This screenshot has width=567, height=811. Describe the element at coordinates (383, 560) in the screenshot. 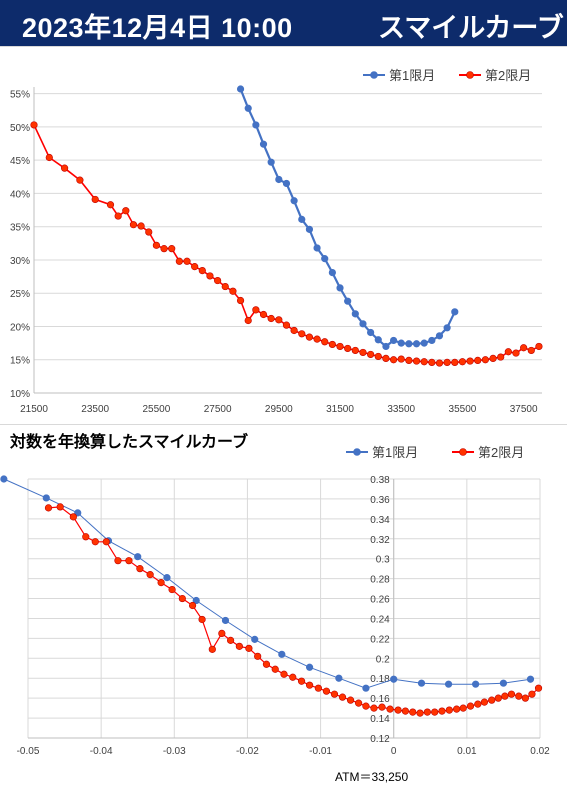

I see `y-tick-label: 0.3` at that location.